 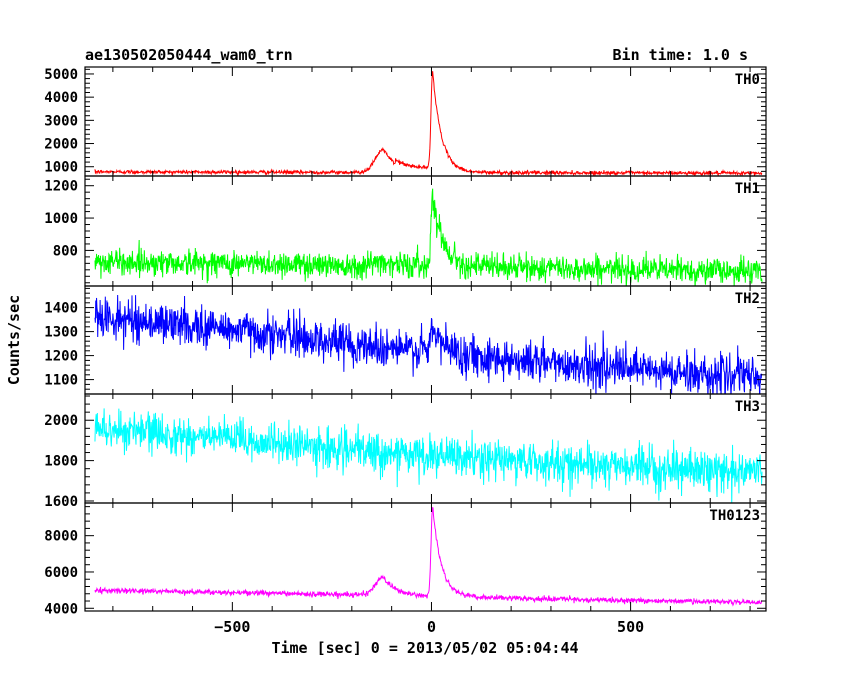 I want to click on y-tick-label: 6000, so click(x=61, y=573).